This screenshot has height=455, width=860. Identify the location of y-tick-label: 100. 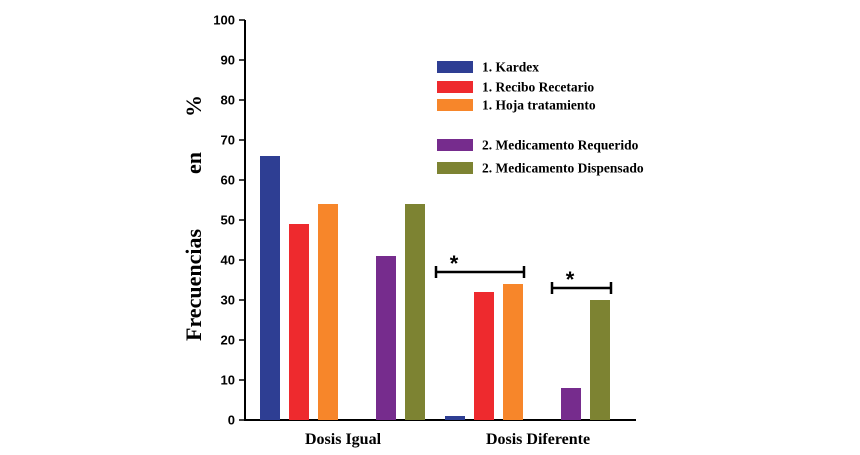
(224, 20).